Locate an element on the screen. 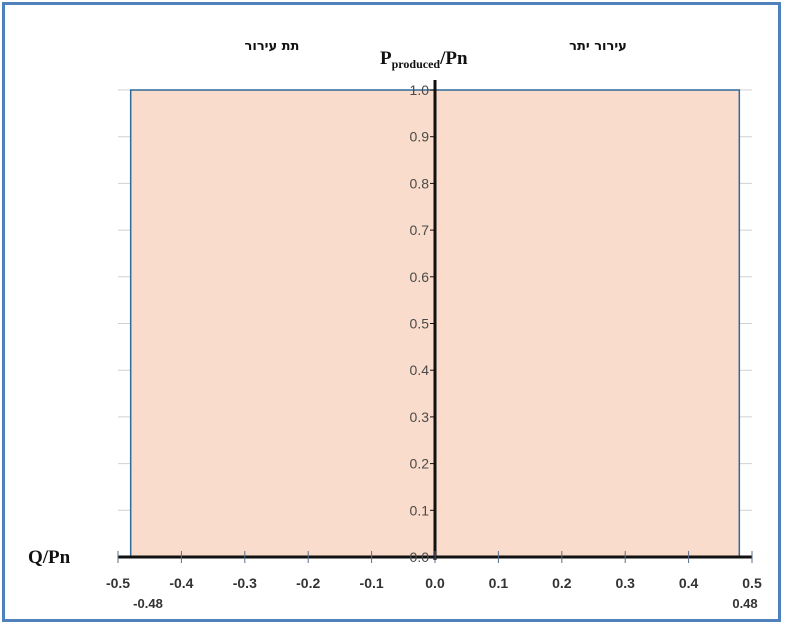  y-tick-label: 0.0 is located at coordinates (420, 557).